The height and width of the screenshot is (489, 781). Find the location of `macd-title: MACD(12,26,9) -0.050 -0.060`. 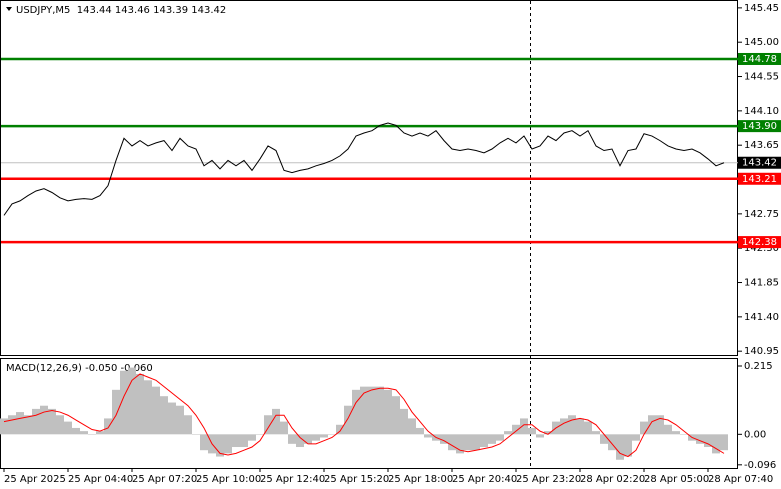

macd-title: MACD(12,26,9) -0.050 -0.060 is located at coordinates (79, 368).